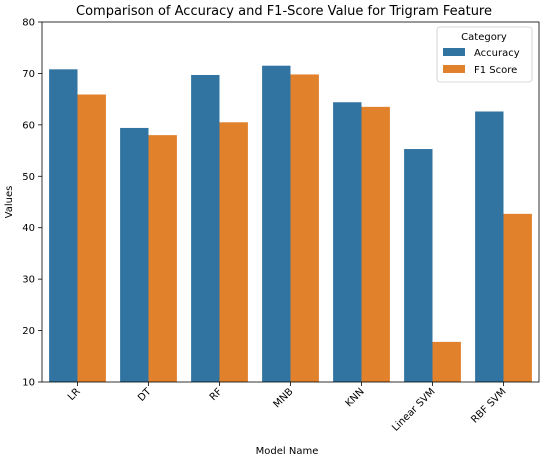  What do you see at coordinates (28, 228) in the screenshot?
I see `y-tick-label: 40` at bounding box center [28, 228].